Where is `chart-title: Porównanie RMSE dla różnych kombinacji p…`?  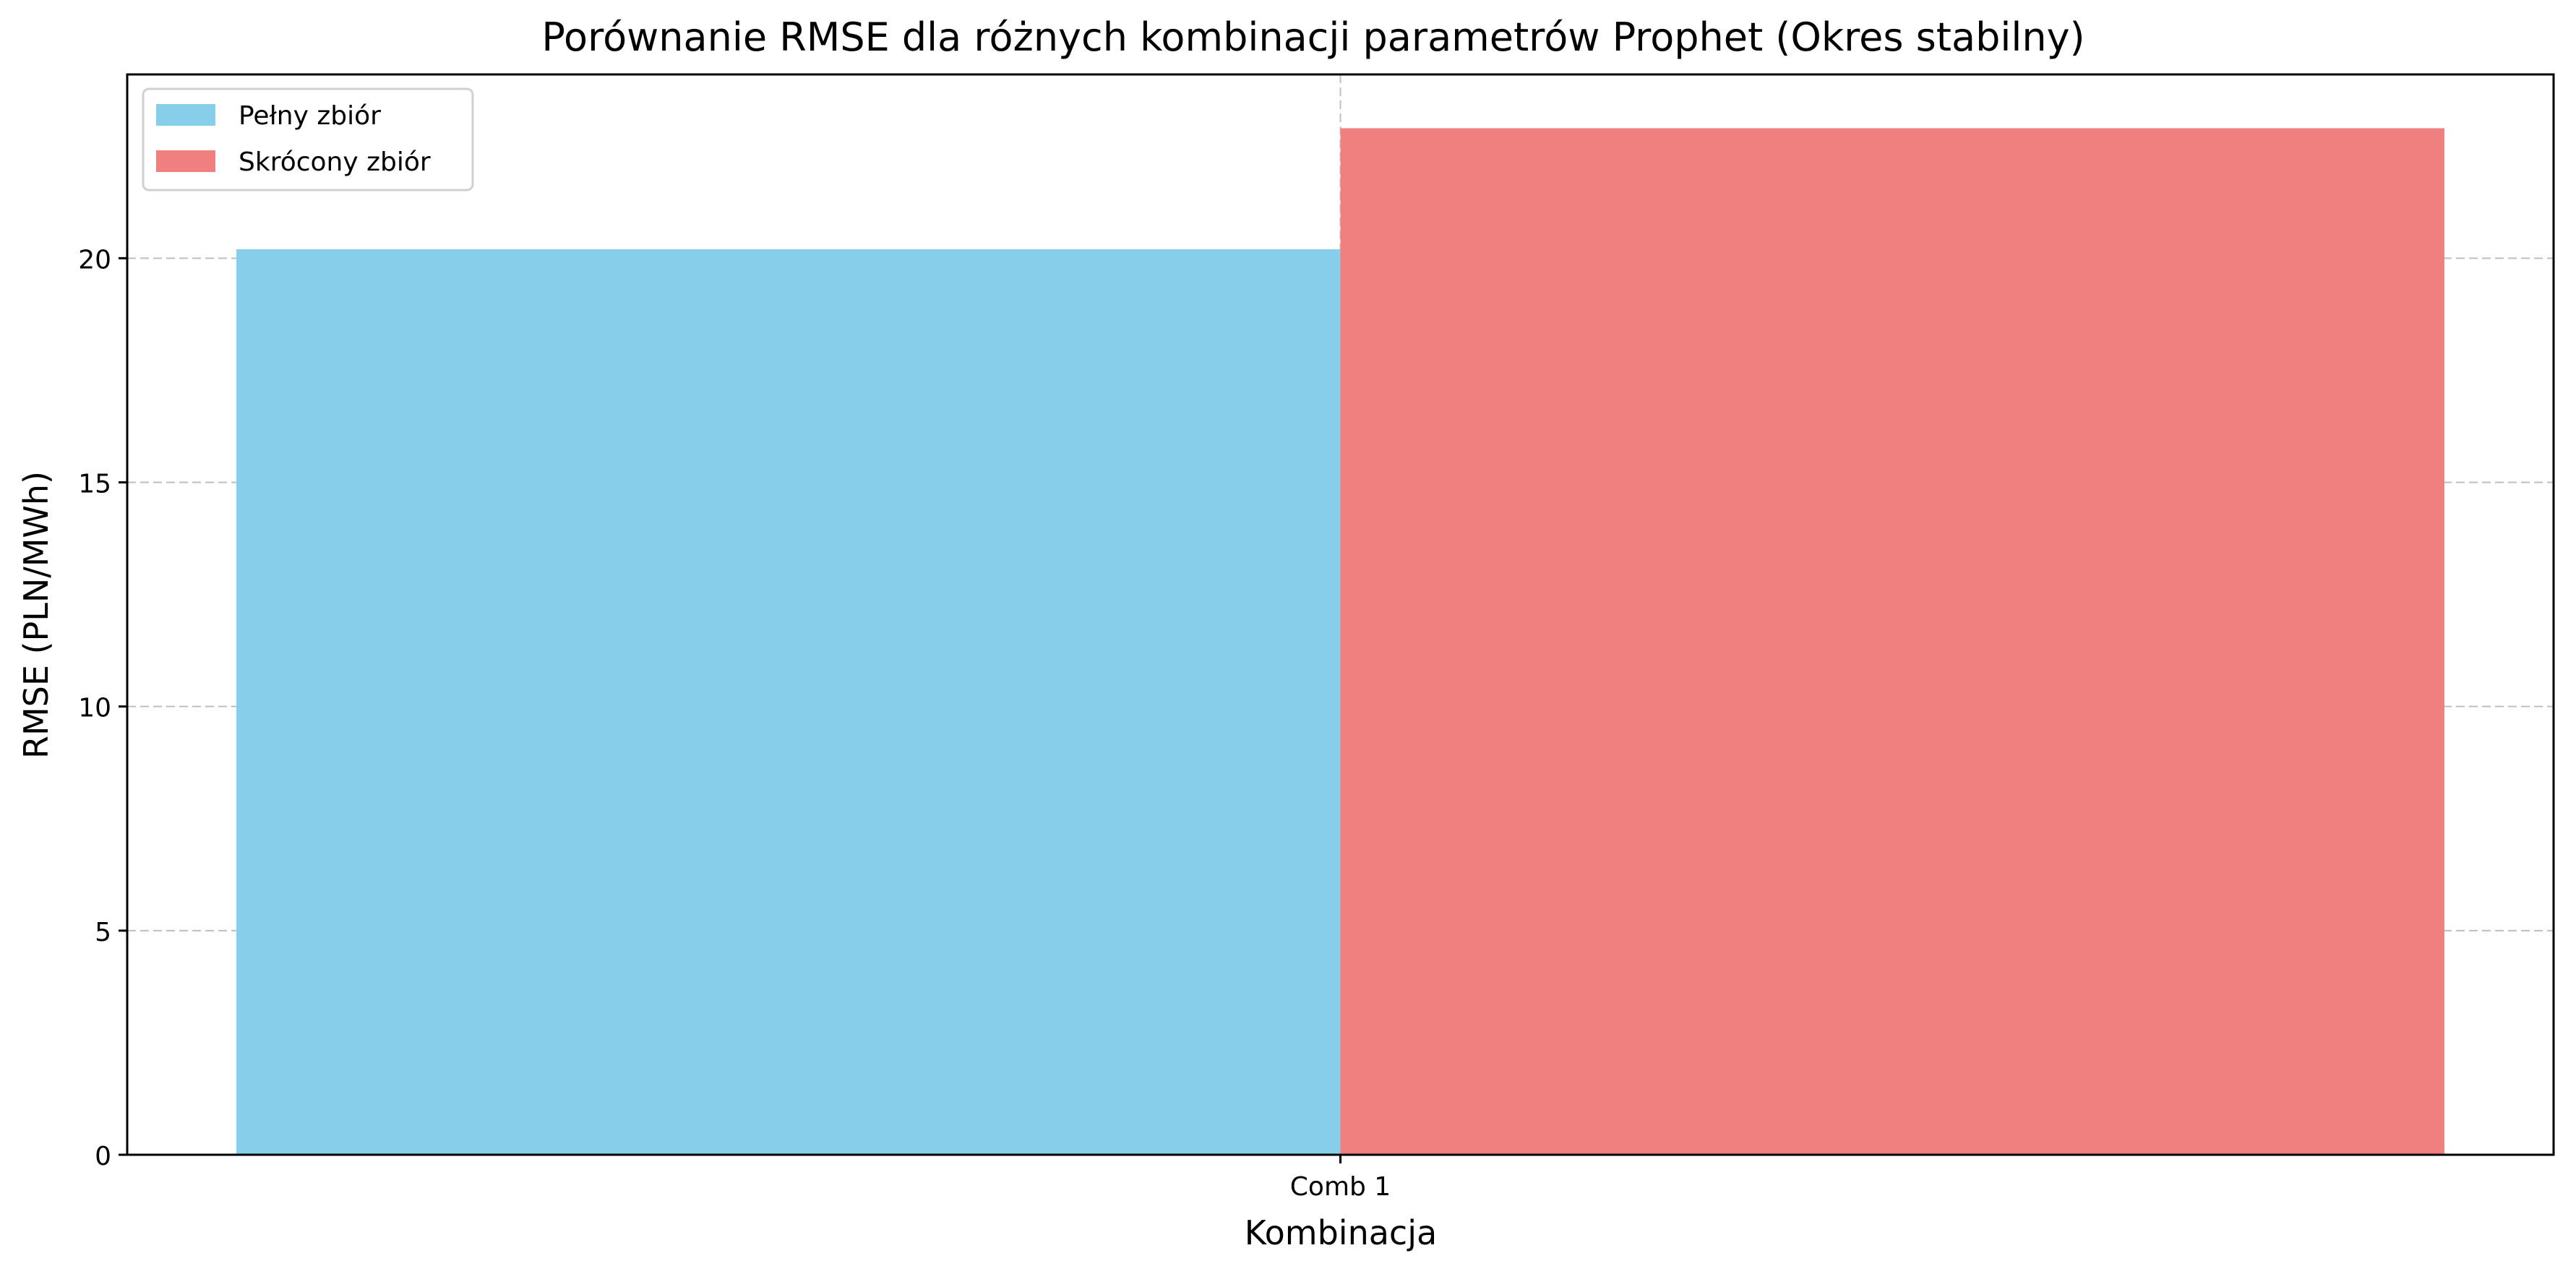 chart-title: Porównanie RMSE dla różnych kombinacji p… is located at coordinates (1313, 37).